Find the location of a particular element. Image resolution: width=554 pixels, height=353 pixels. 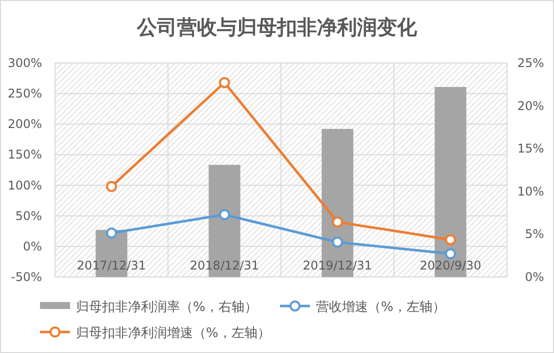

y2-tick-label: 5% is located at coordinates (534, 234).